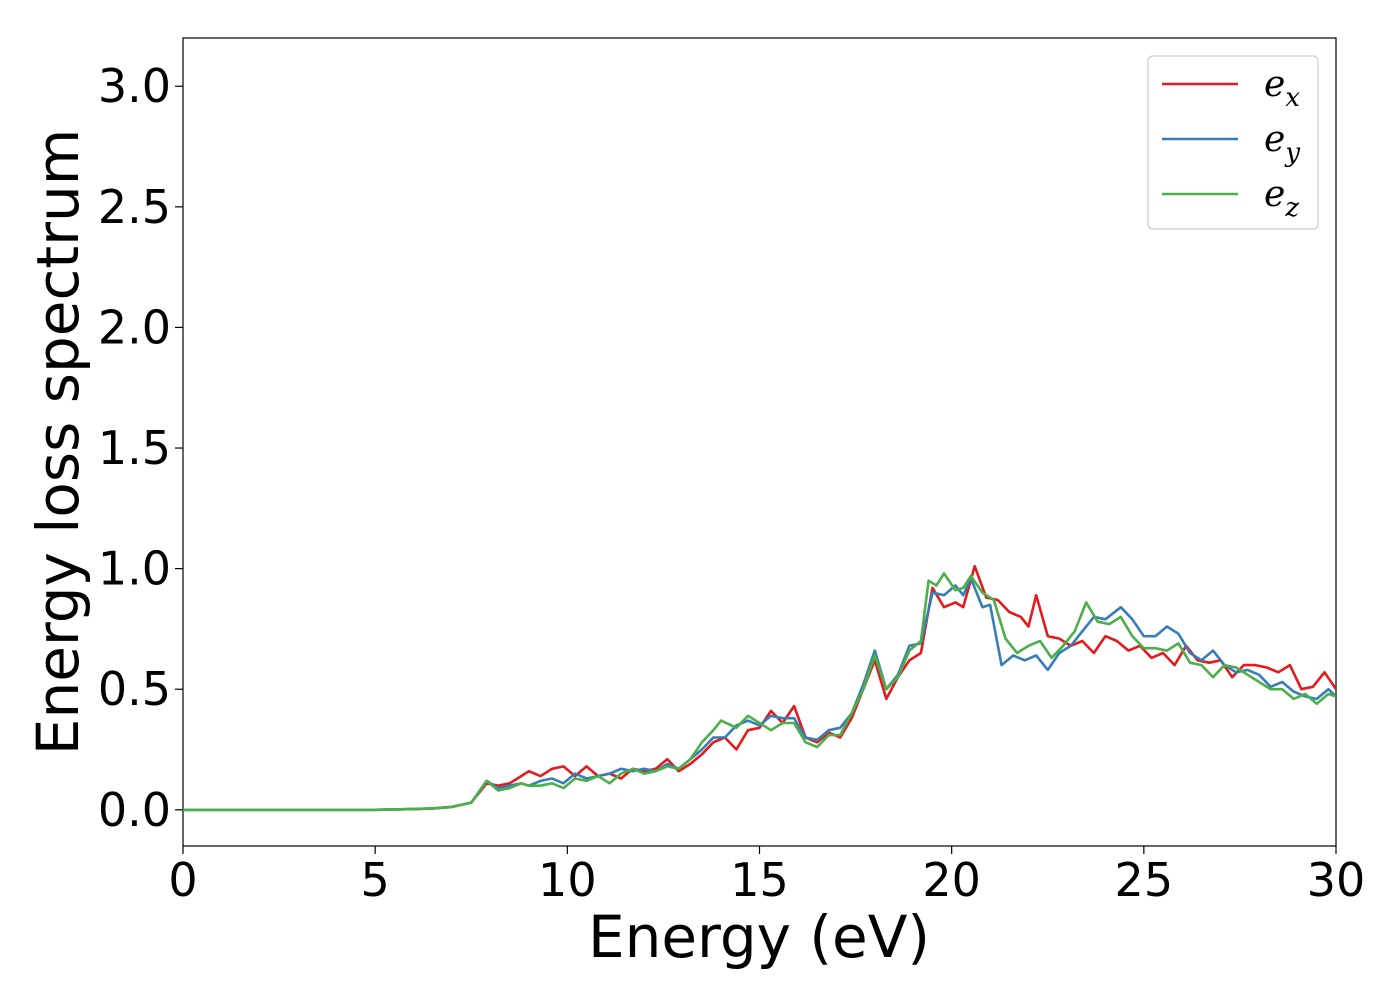 This screenshot has width=1400, height=1000. Describe the element at coordinates (134, 689) in the screenshot. I see `y-tick-label: 0.5` at that location.